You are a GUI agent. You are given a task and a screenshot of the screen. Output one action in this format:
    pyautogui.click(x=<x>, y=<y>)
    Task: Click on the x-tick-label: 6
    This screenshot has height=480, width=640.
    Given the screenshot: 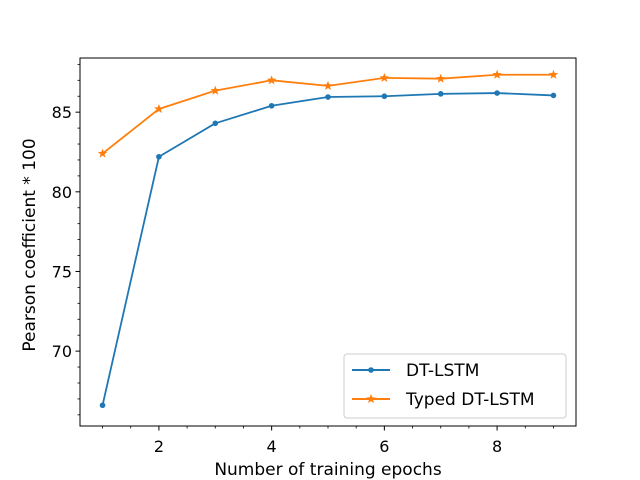 What is the action you would take?
    pyautogui.click(x=384, y=446)
    